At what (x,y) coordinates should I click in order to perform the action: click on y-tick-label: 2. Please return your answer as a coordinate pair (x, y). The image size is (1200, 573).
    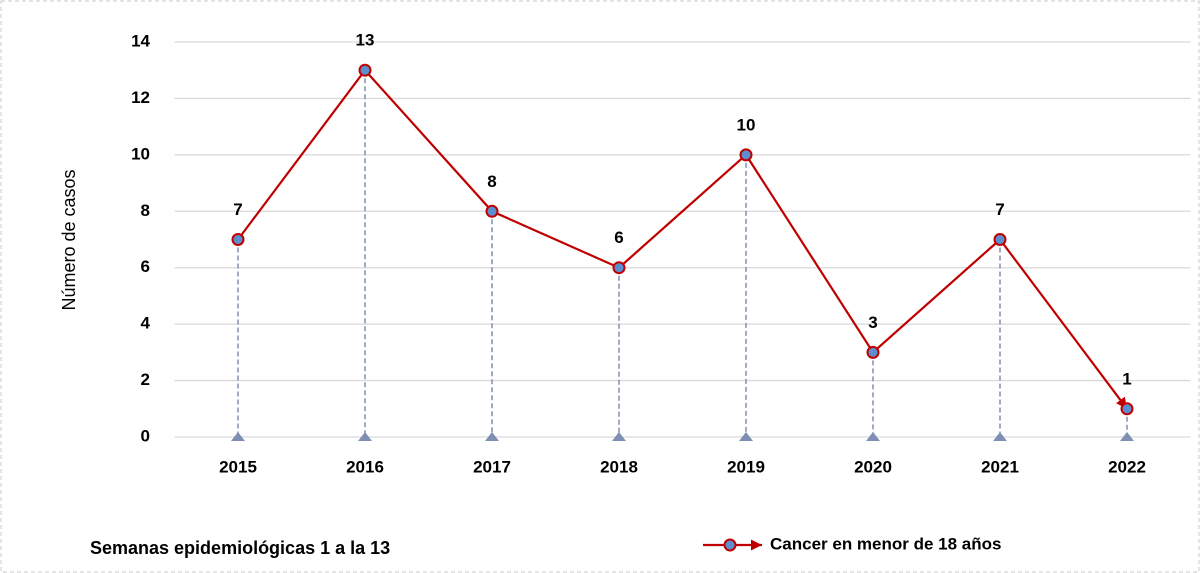
    Looking at the image, I should click on (145, 379).